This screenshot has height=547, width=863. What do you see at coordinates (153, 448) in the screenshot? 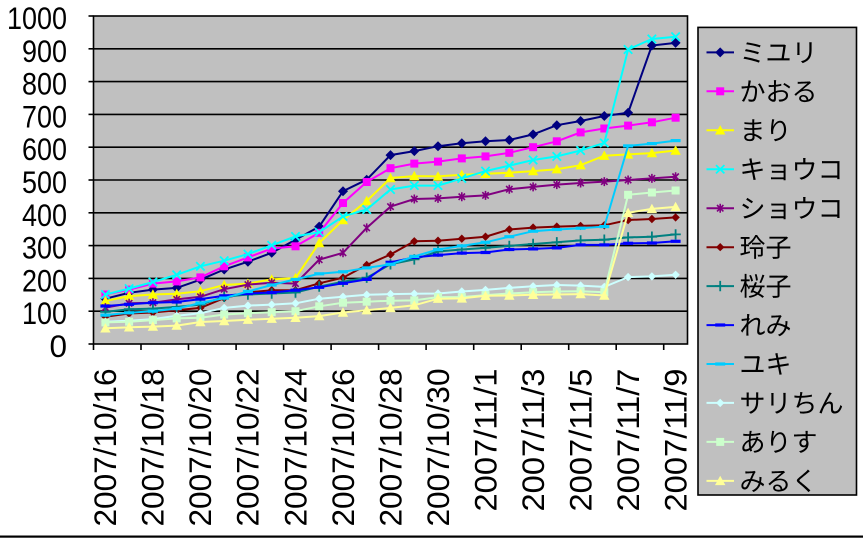
I see `svg-text: 2007/10/18` at bounding box center [153, 448].